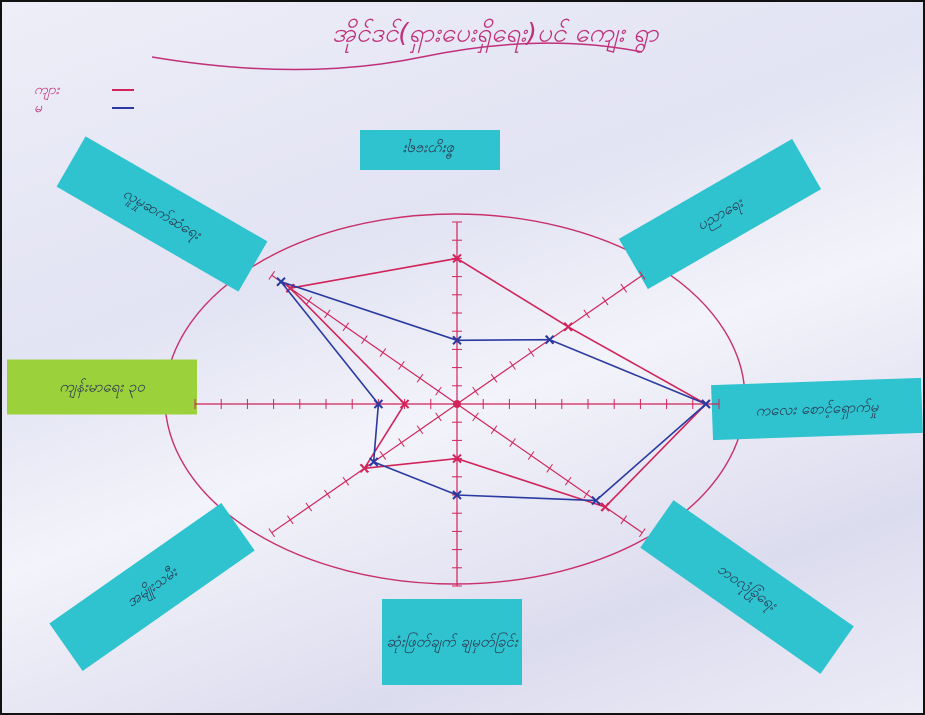 This screenshot has width=925, height=715. Describe the element at coordinates (397, 56) in the screenshot. I see `underline` at that location.